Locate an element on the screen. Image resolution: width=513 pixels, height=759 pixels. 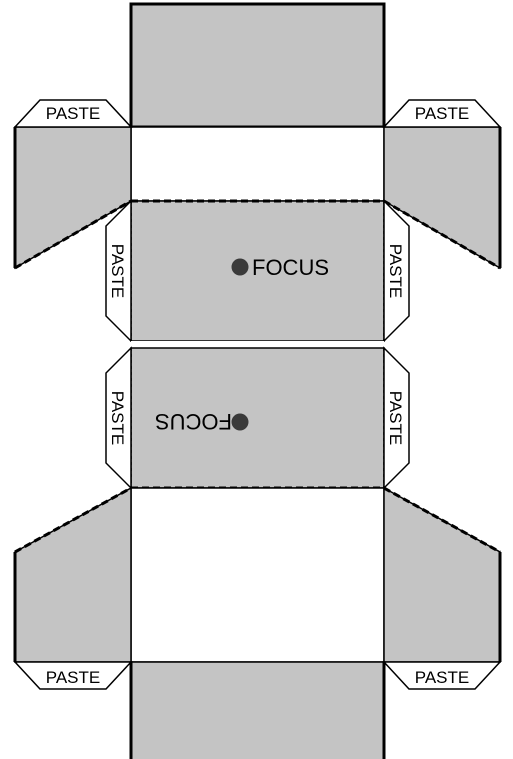
paste-label-top-left: PASTE is located at coordinates (73, 113).